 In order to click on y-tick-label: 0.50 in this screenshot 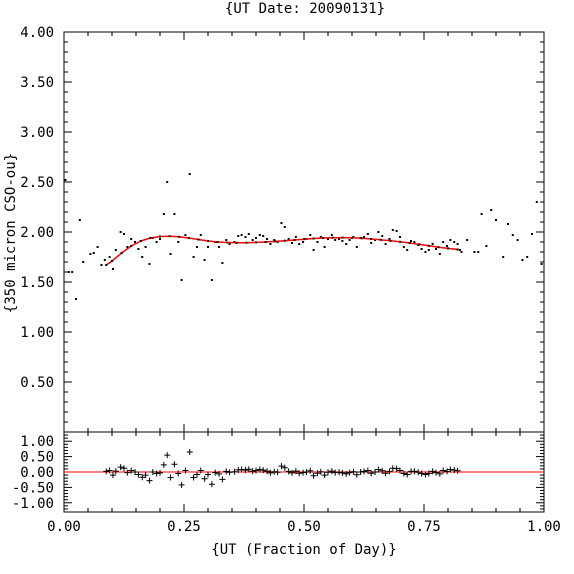, I will do `click(37, 383)`.